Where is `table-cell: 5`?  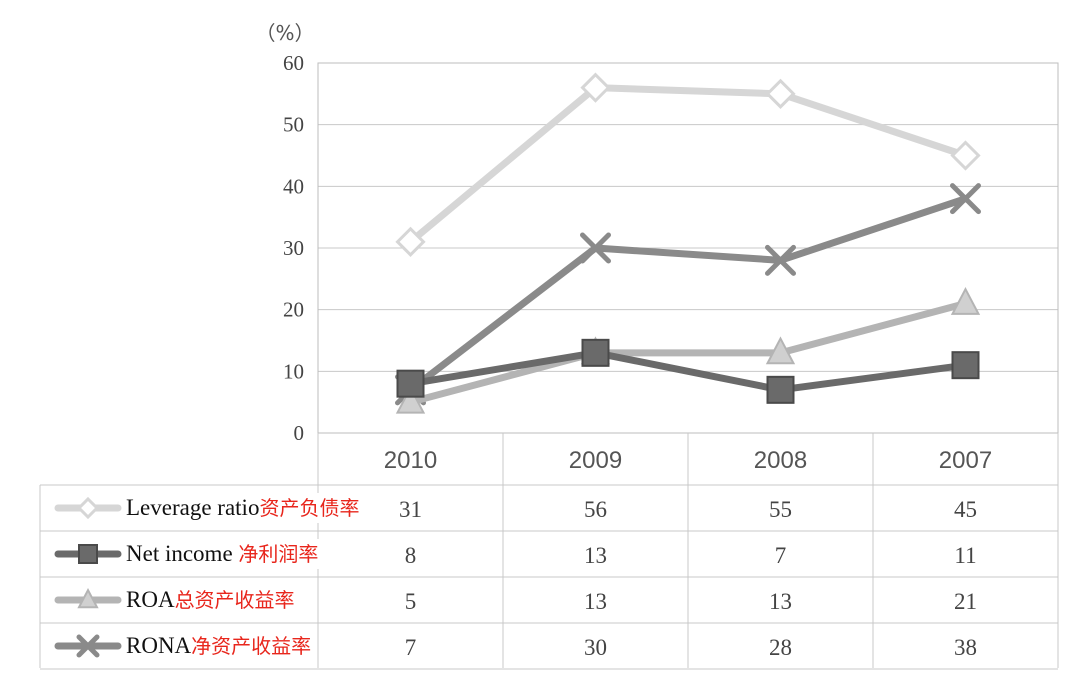
table-cell: 5 is located at coordinates (411, 601).